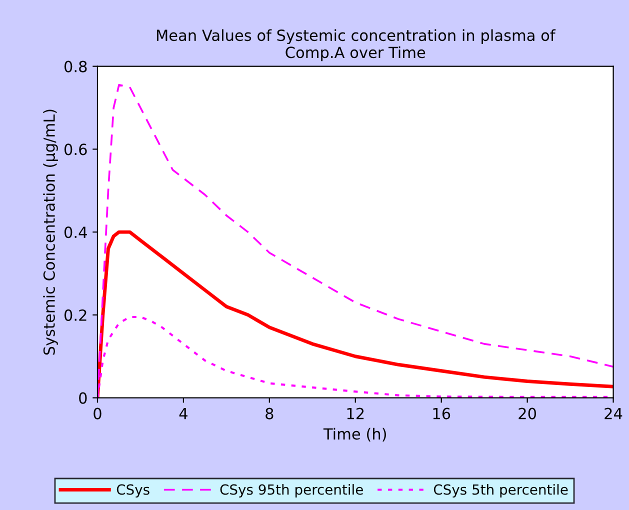  What do you see at coordinates (75, 315) in the screenshot?
I see `y-tick-label: 0.2` at bounding box center [75, 315].